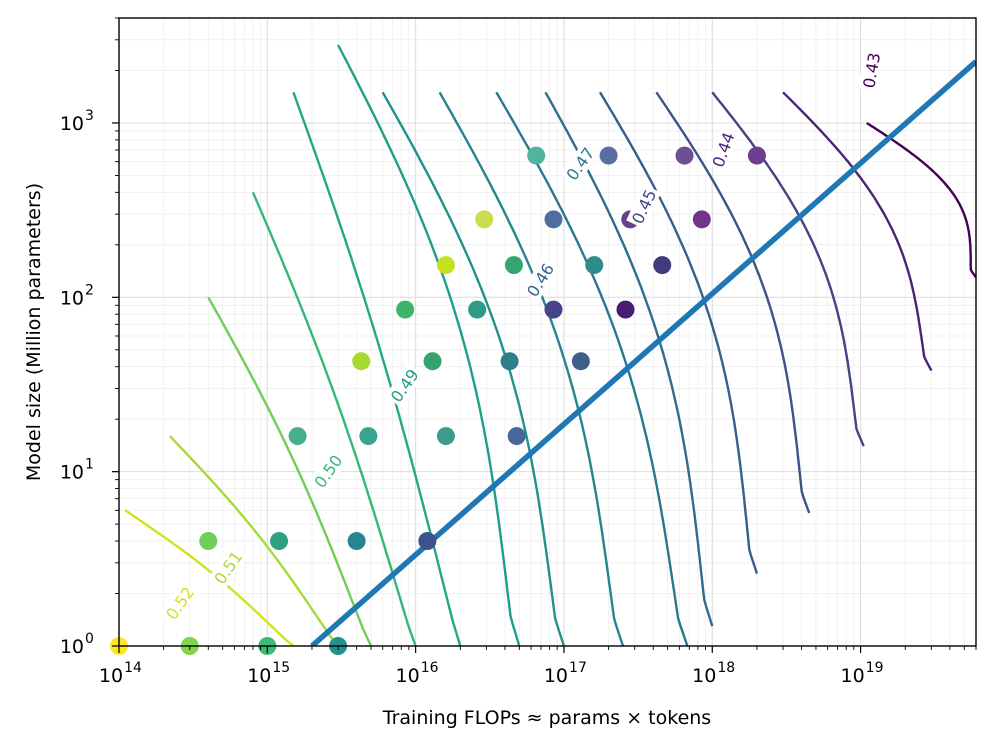 This screenshot has height=752, width=996. Describe the element at coordinates (34, 332) in the screenshot. I see `y-axis-label: Model size (Million parameters)` at that location.